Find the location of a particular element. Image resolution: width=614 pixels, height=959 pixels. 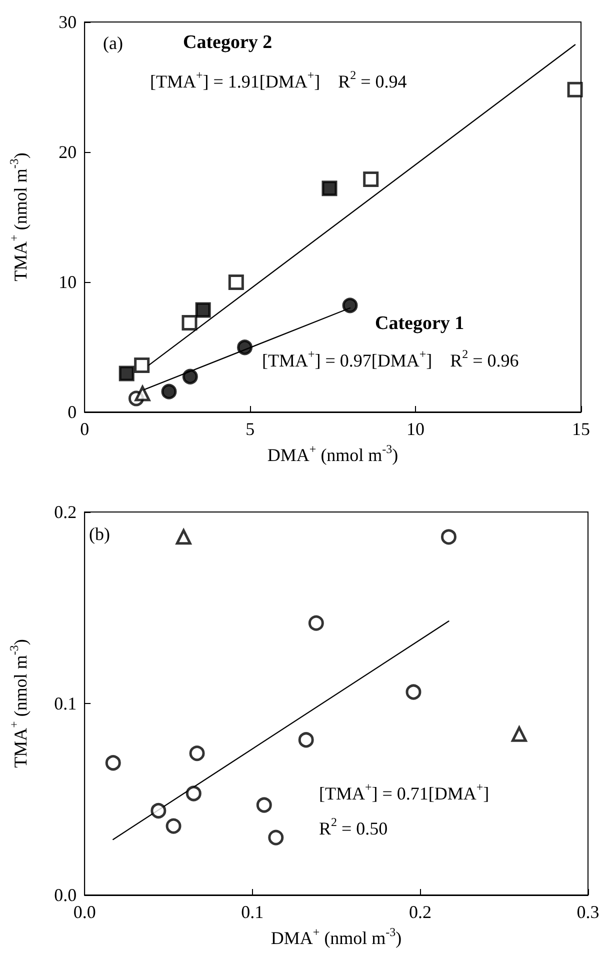

annotation: Category 1 is located at coordinates (419, 323).